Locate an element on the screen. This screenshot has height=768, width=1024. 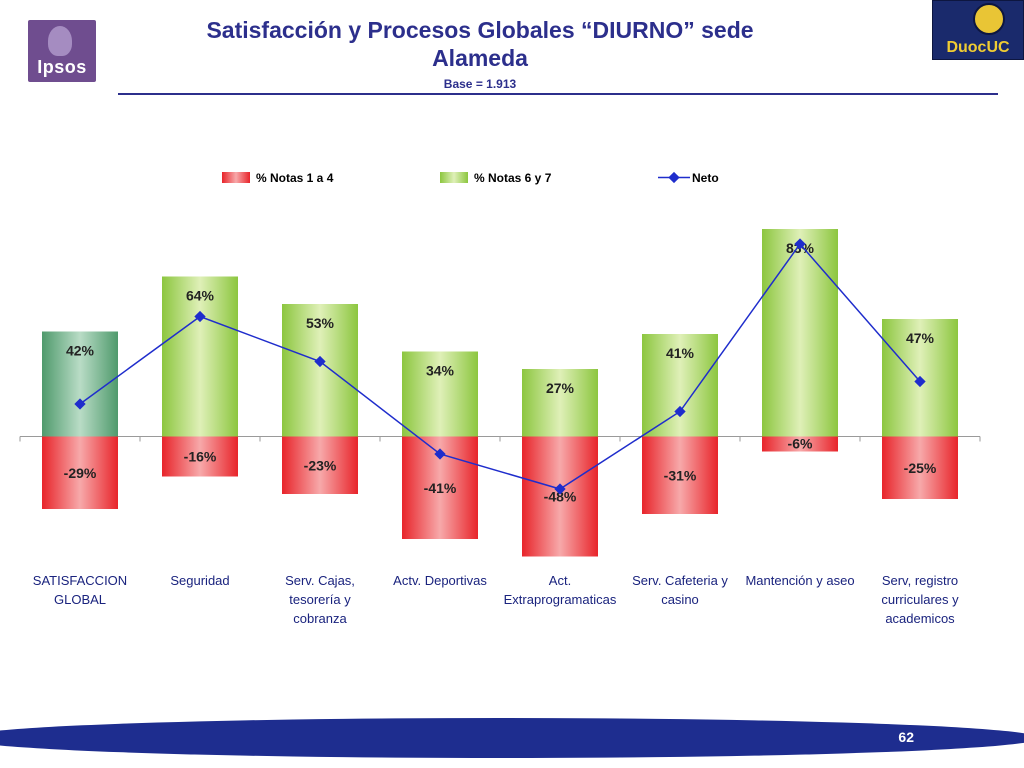
x-tick-label-0-1: GLOBAL is located at coordinates (80, 599).